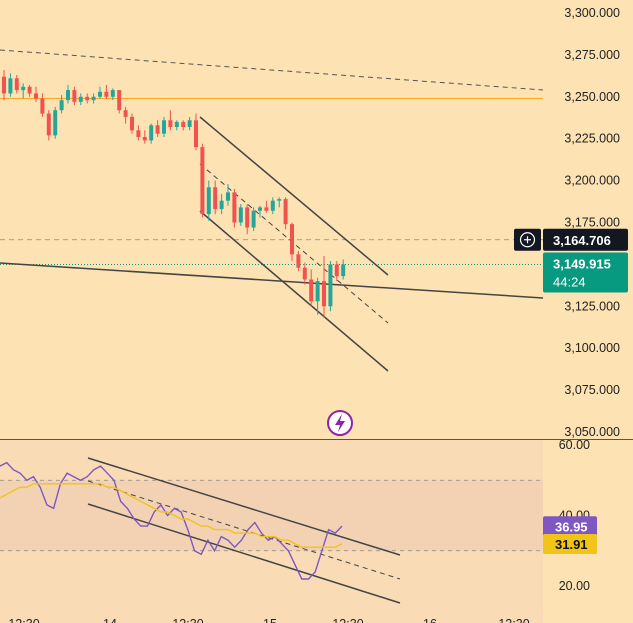 Image resolution: width=633 pixels, height=623 pixels. I want to click on long-dashed-trendline, so click(272, 70).